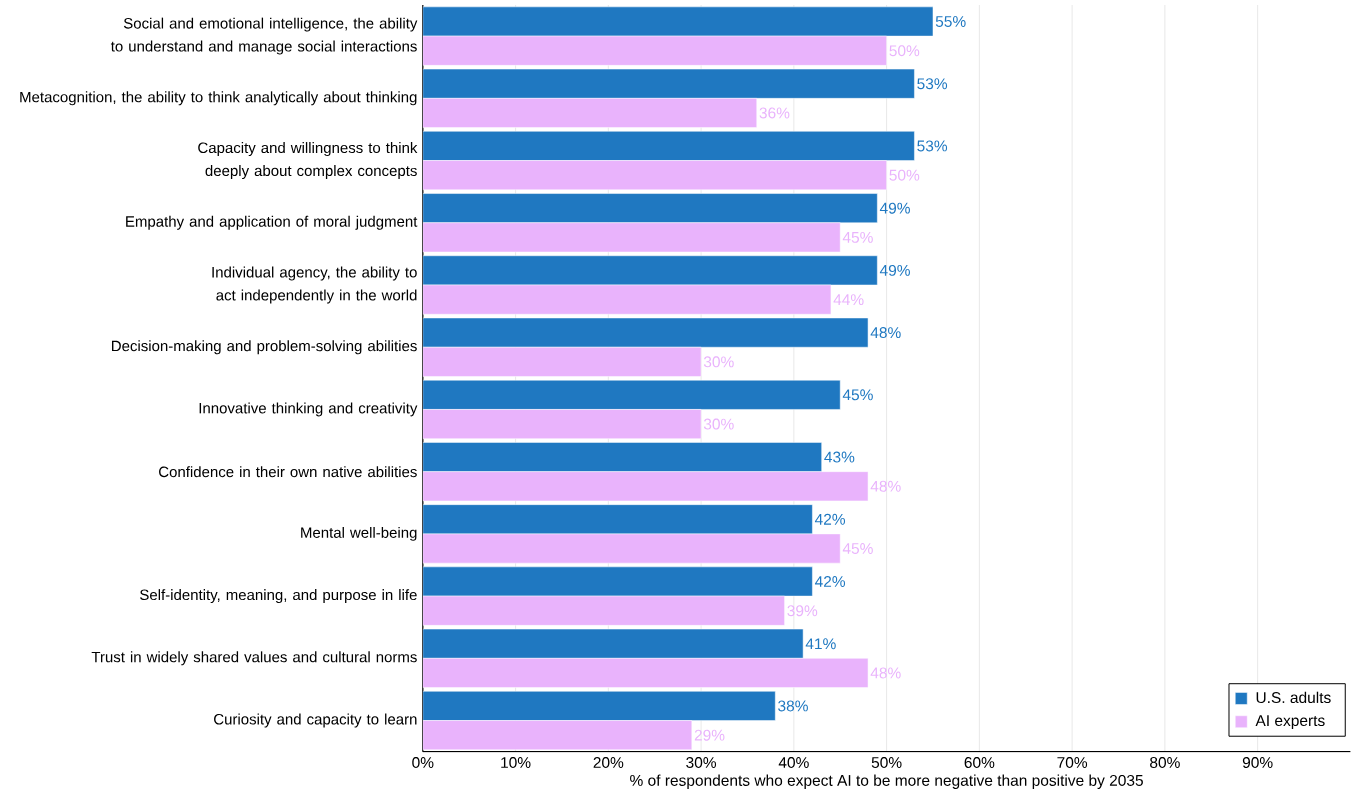 This screenshot has width=1351, height=811. What do you see at coordinates (950, 22) in the screenshot?
I see `data-label: 55%` at bounding box center [950, 22].